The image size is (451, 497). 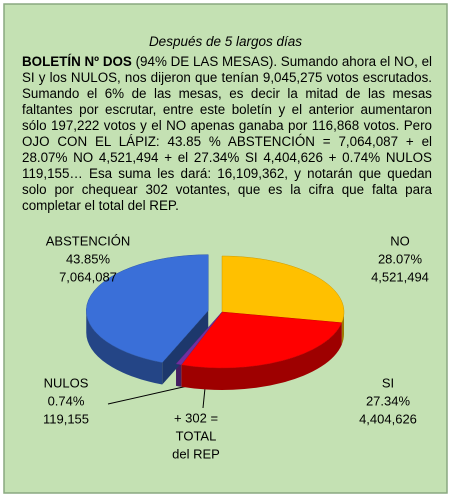 What do you see at coordinates (400, 240) in the screenshot?
I see `slice-label: NO` at bounding box center [400, 240].